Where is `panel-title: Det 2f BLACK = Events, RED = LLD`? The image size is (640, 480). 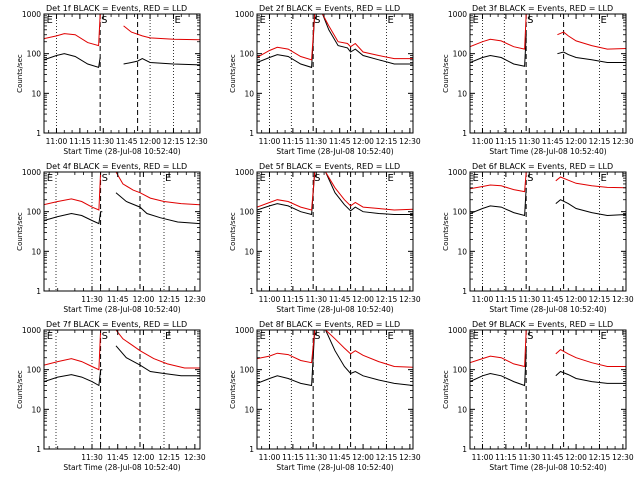 panel-title: Det 2f BLACK = Events, RED = LLD is located at coordinates (329, 8).